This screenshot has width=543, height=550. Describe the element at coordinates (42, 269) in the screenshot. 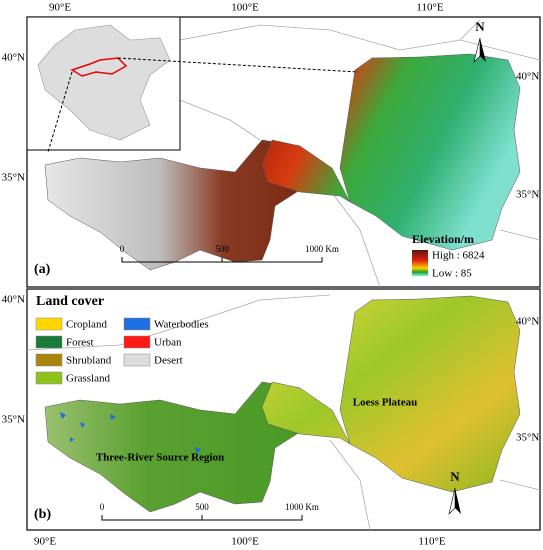

I see `panel-label: (a)` at that location.